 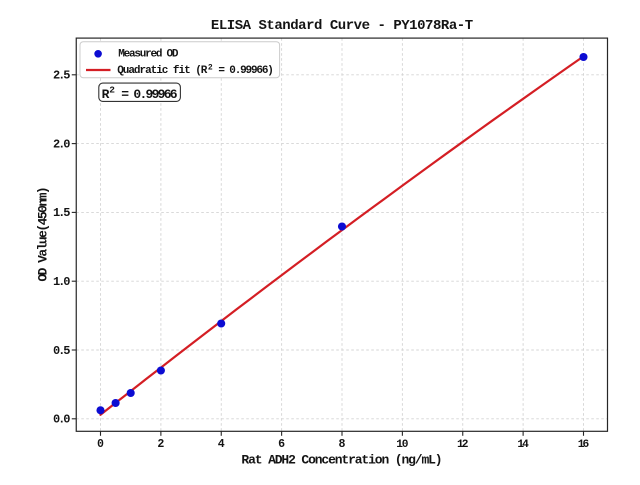 I want to click on svg-text: 14, so click(x=523, y=445).